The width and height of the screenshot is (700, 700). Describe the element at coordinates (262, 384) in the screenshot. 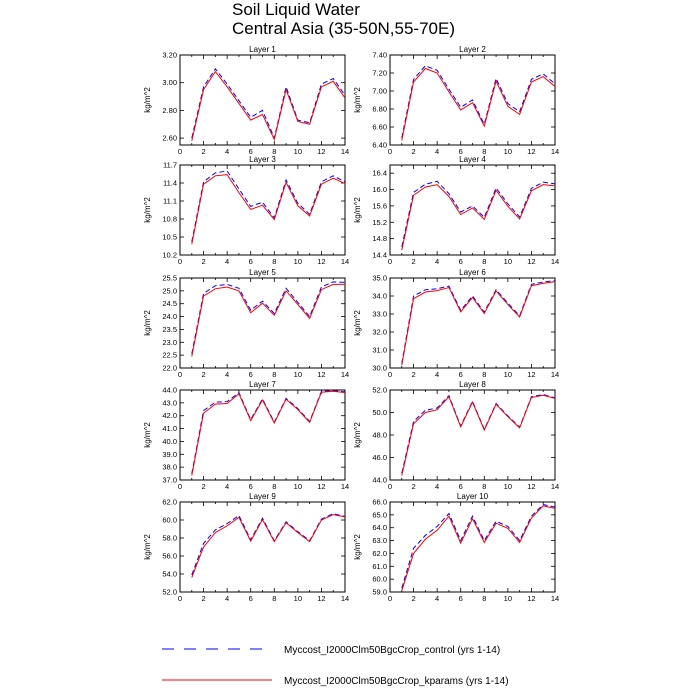

I see `panel-title: Layer 7` at that location.